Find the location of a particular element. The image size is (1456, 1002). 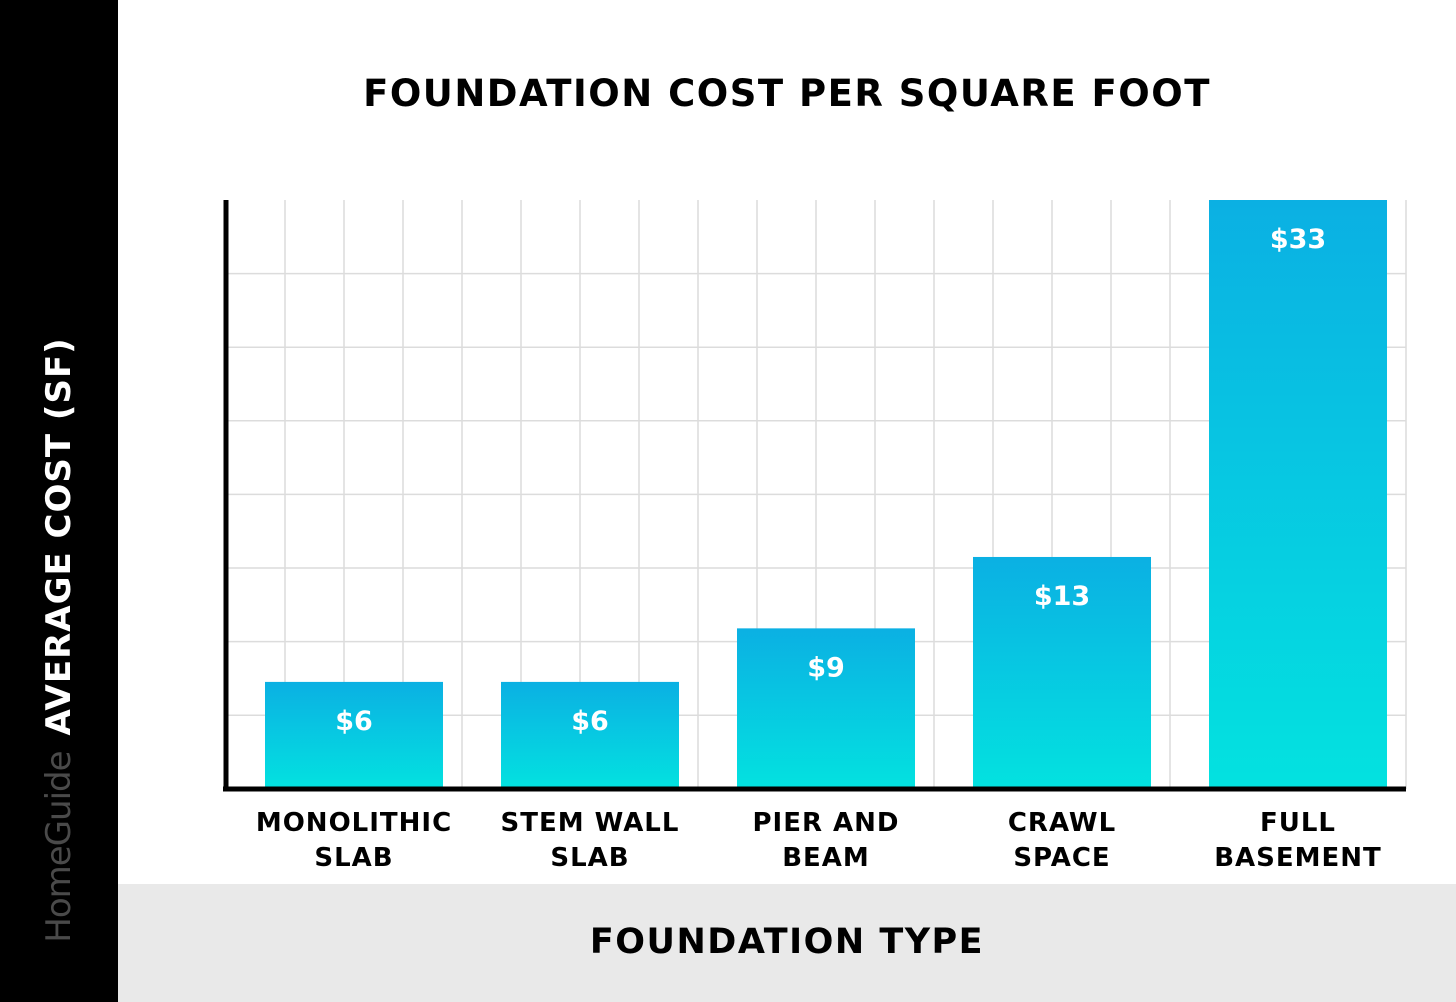

category-label: MONOLITHIC is located at coordinates (354, 823).